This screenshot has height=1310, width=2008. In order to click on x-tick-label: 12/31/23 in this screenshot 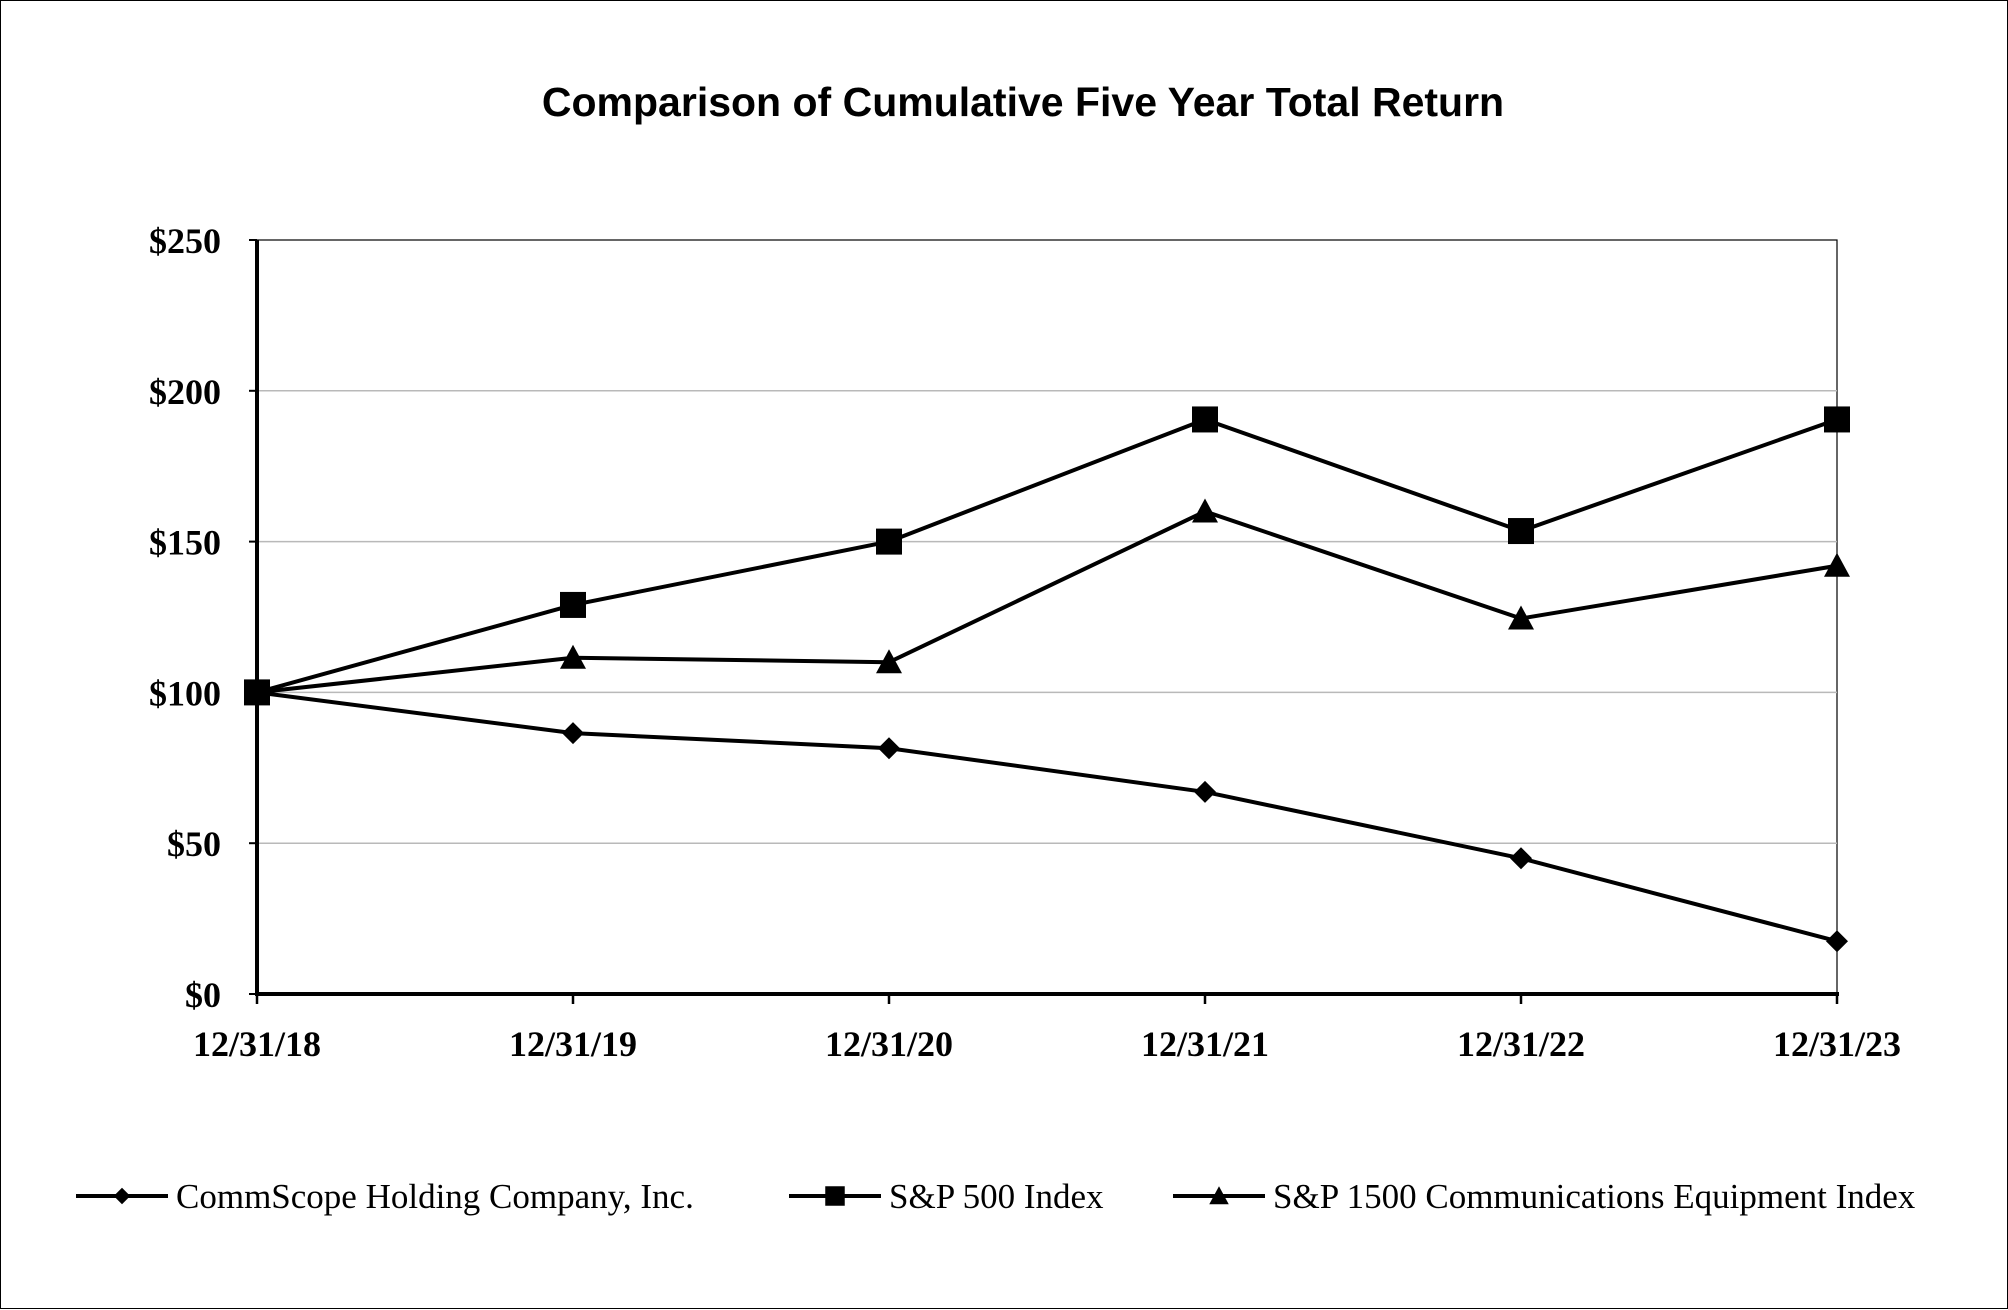, I will do `click(1837, 1044)`.